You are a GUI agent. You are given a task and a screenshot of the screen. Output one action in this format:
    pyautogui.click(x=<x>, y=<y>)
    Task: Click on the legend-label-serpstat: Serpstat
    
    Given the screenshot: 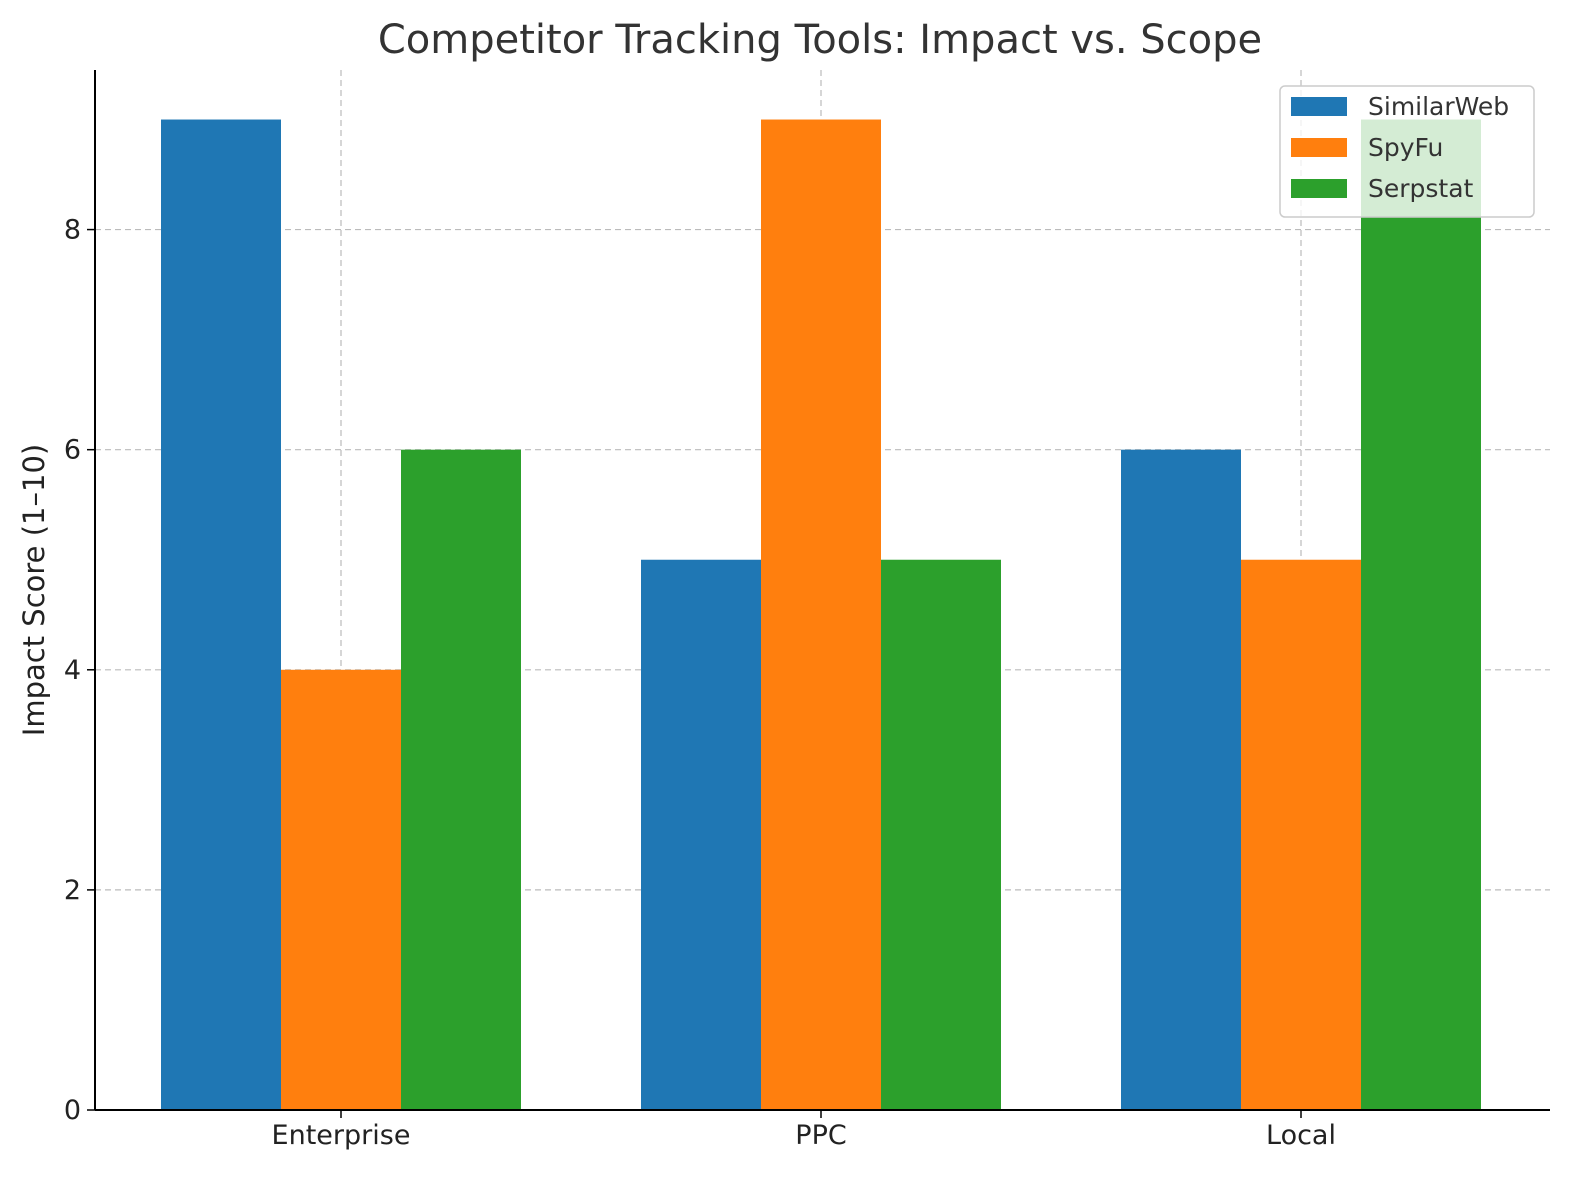 What is the action you would take?
    pyautogui.click(x=1421, y=188)
    